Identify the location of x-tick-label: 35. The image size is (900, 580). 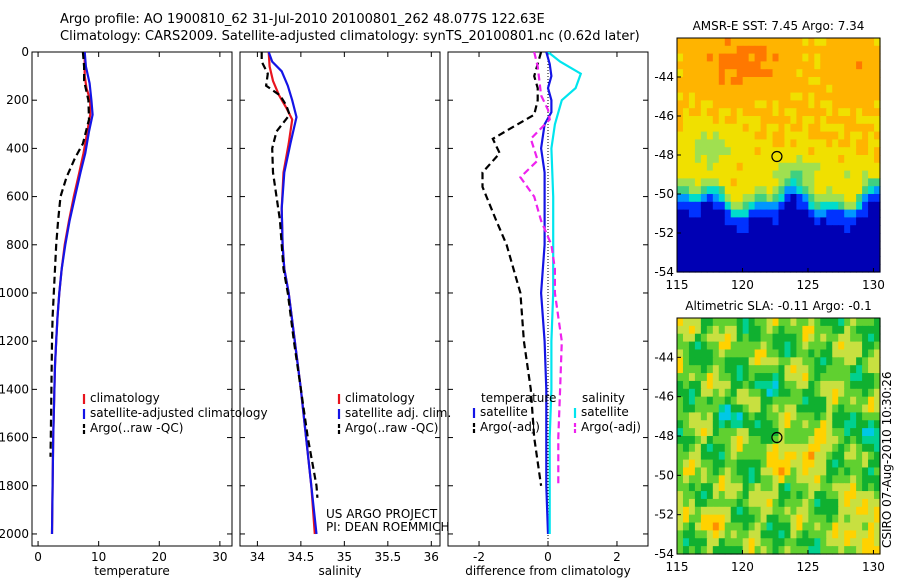
(344, 557).